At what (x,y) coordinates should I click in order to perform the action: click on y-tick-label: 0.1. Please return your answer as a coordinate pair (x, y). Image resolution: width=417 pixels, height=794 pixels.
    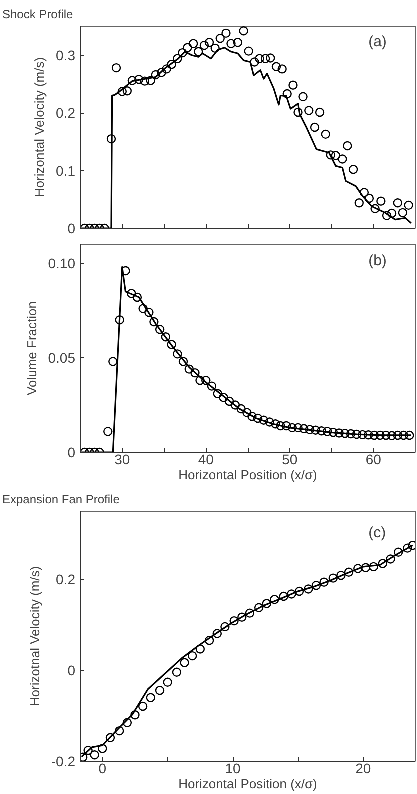
    Looking at the image, I should click on (66, 170).